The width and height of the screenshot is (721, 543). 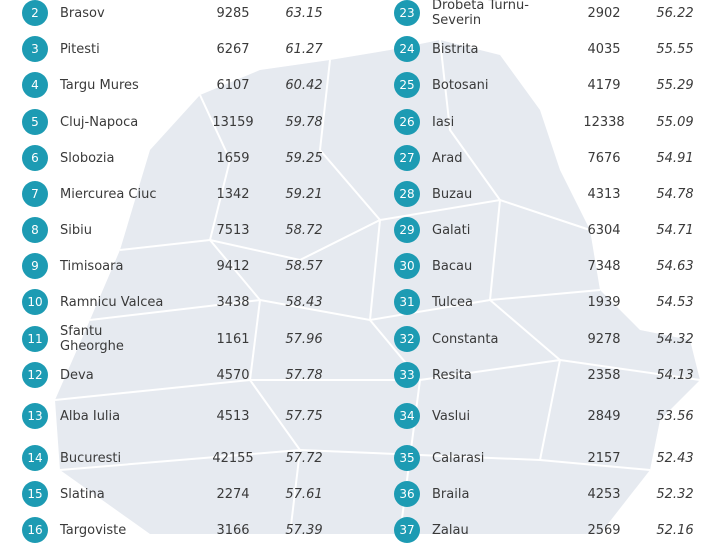 What do you see at coordinates (675, 158) in the screenshot?
I see `score: 54.91` at bounding box center [675, 158].